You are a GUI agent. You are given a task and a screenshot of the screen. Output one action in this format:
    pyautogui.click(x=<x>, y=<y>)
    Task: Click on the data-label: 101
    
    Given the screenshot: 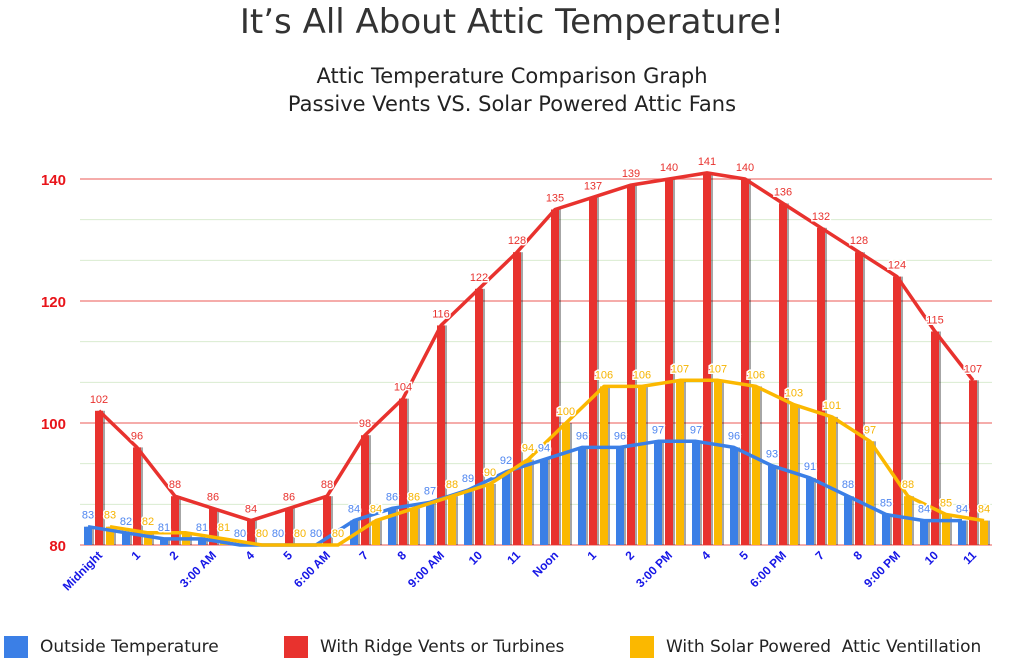 What is the action you would take?
    pyautogui.click(x=832, y=406)
    